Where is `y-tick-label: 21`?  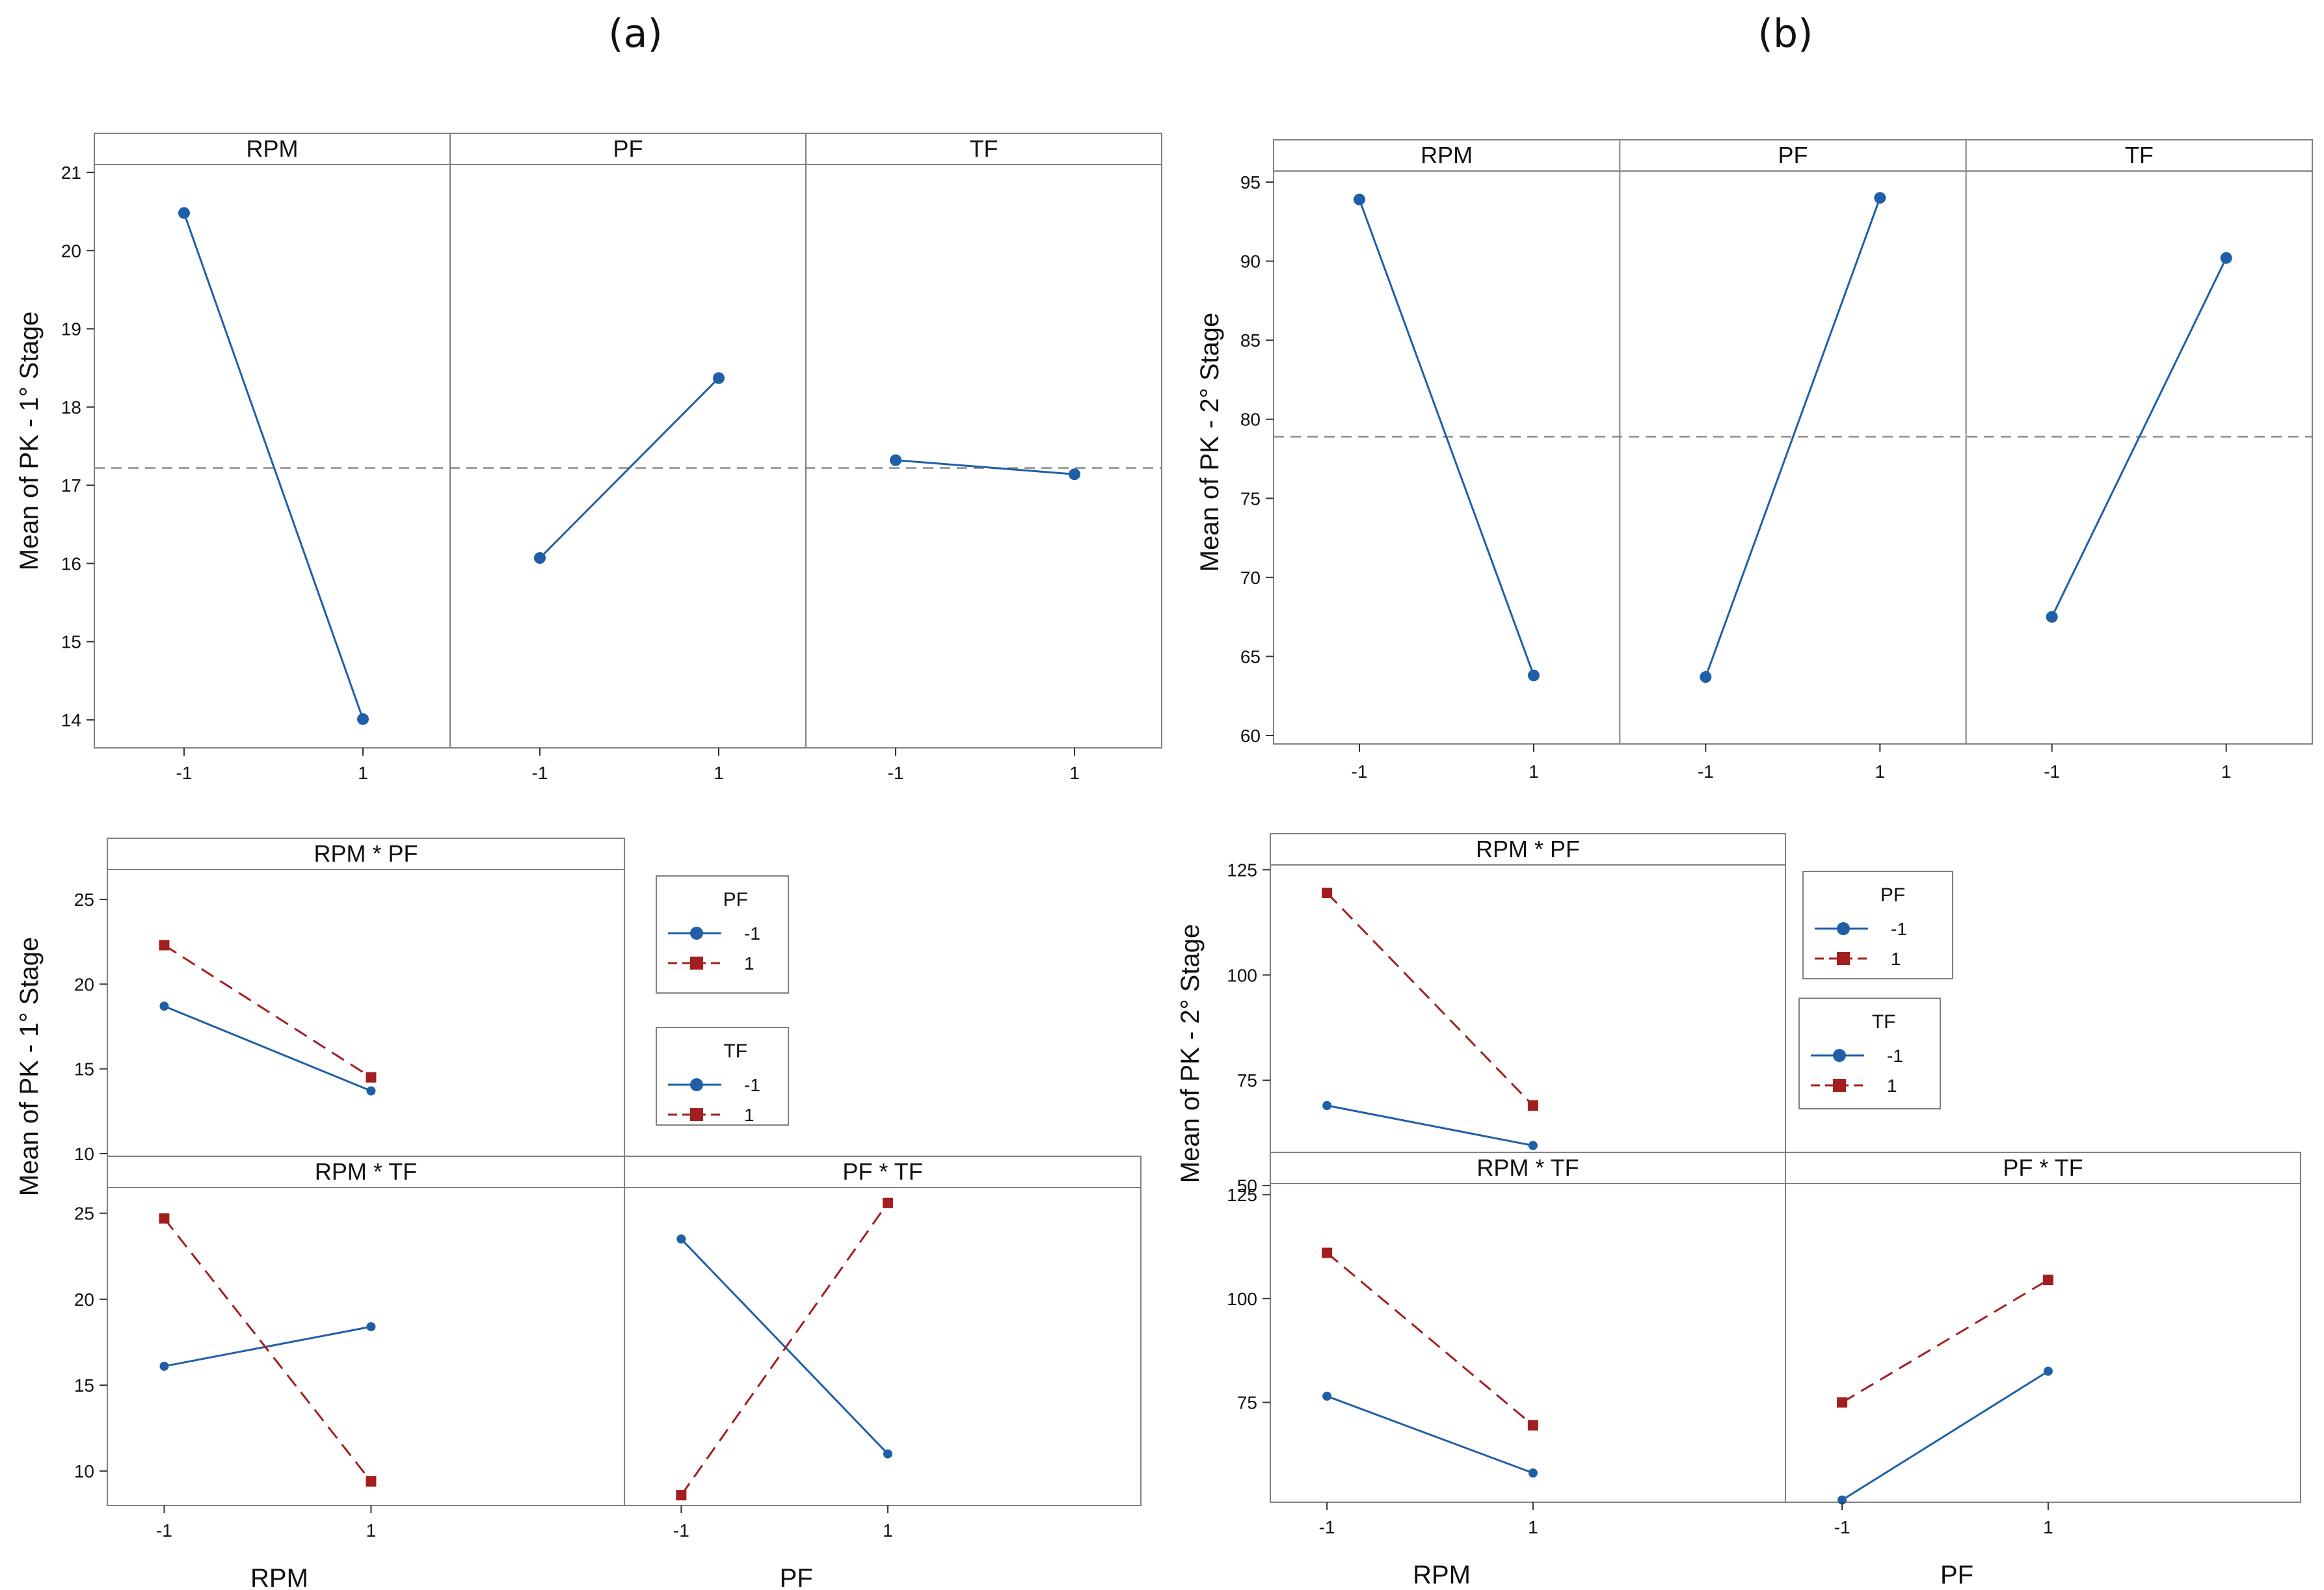 y-tick-label: 21 is located at coordinates (71, 173).